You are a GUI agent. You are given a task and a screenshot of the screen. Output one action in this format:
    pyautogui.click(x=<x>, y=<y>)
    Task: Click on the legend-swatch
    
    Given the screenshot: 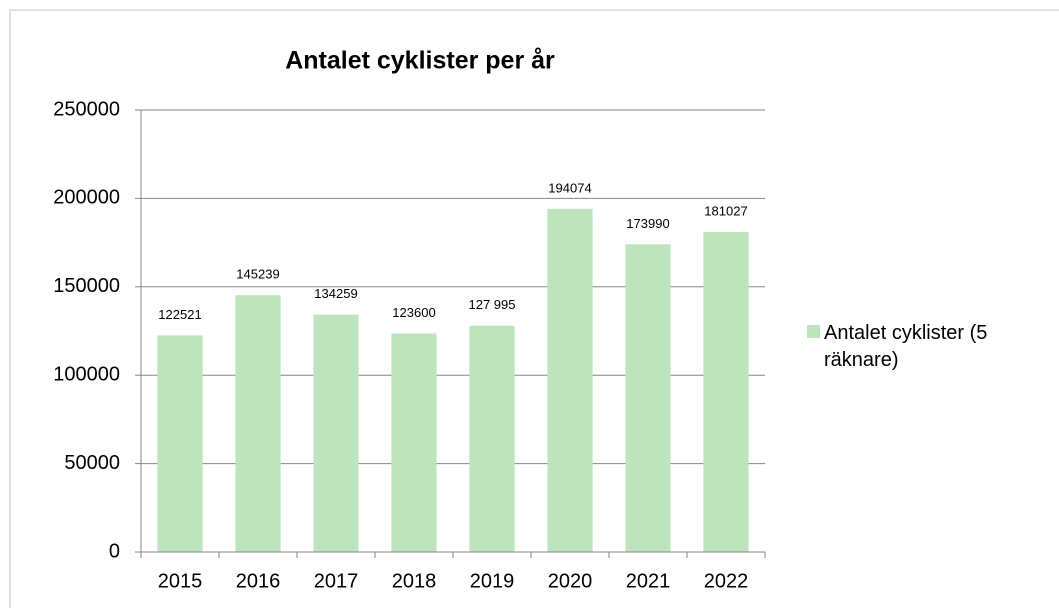 What is the action you would take?
    pyautogui.click(x=813, y=331)
    